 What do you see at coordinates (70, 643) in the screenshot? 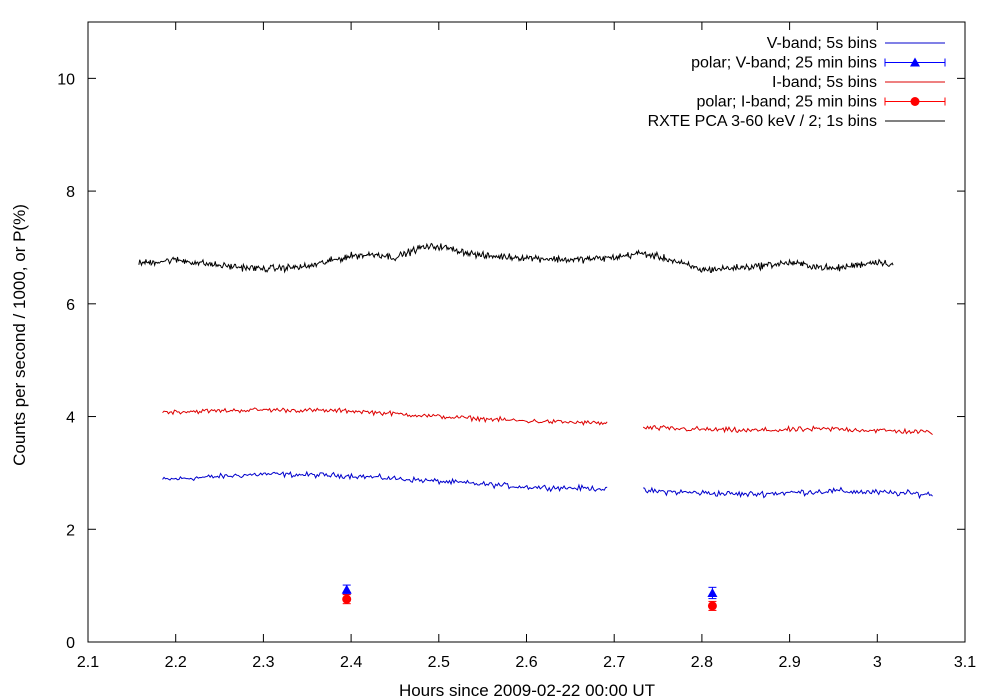
I see `y-tick-label: 0` at bounding box center [70, 643].